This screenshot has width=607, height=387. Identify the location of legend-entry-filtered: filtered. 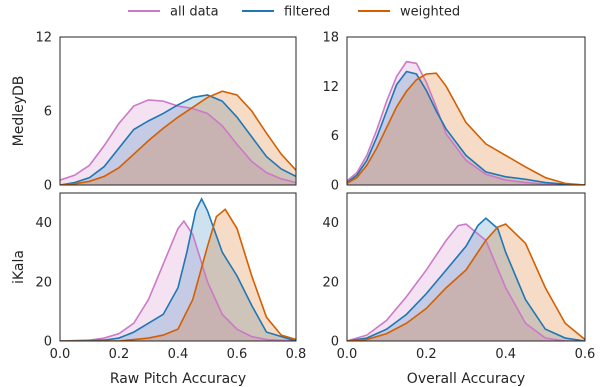
(286, 12).